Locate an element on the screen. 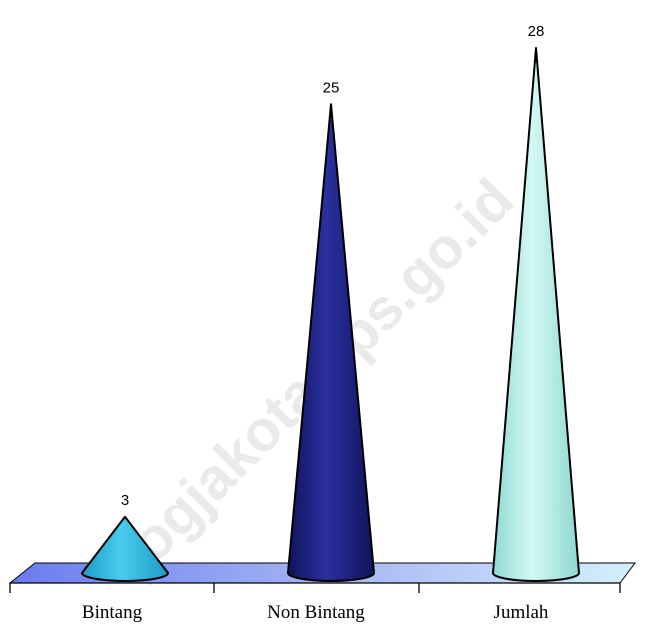  category-label-non-bintang: Non Bintang is located at coordinates (316, 612).